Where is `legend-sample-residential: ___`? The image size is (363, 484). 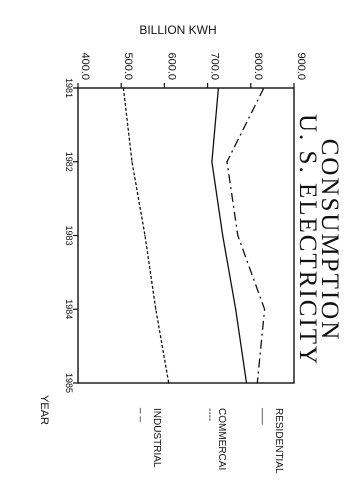 legend-sample-residential: ___ is located at coordinates (266, 416).